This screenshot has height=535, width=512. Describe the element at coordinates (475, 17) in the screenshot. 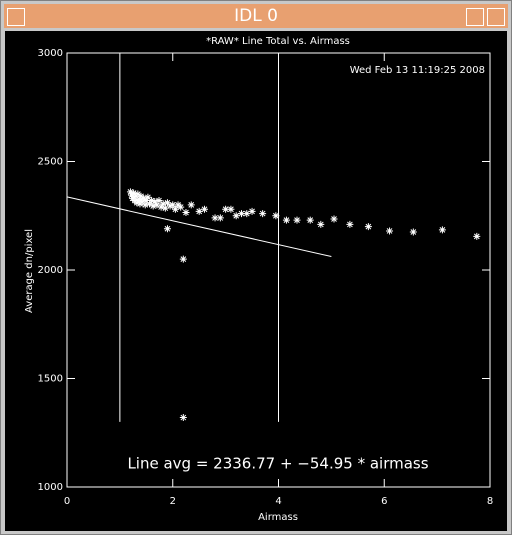

I see `minimize-button` at that location.